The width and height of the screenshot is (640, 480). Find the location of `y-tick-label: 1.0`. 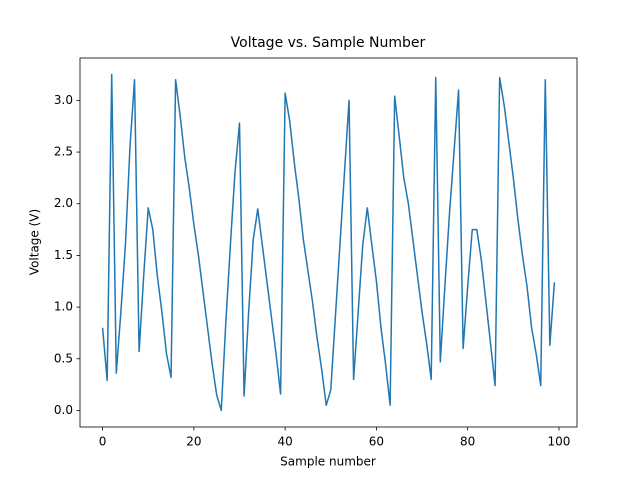

y-tick-label: 1.0 is located at coordinates (63, 307).